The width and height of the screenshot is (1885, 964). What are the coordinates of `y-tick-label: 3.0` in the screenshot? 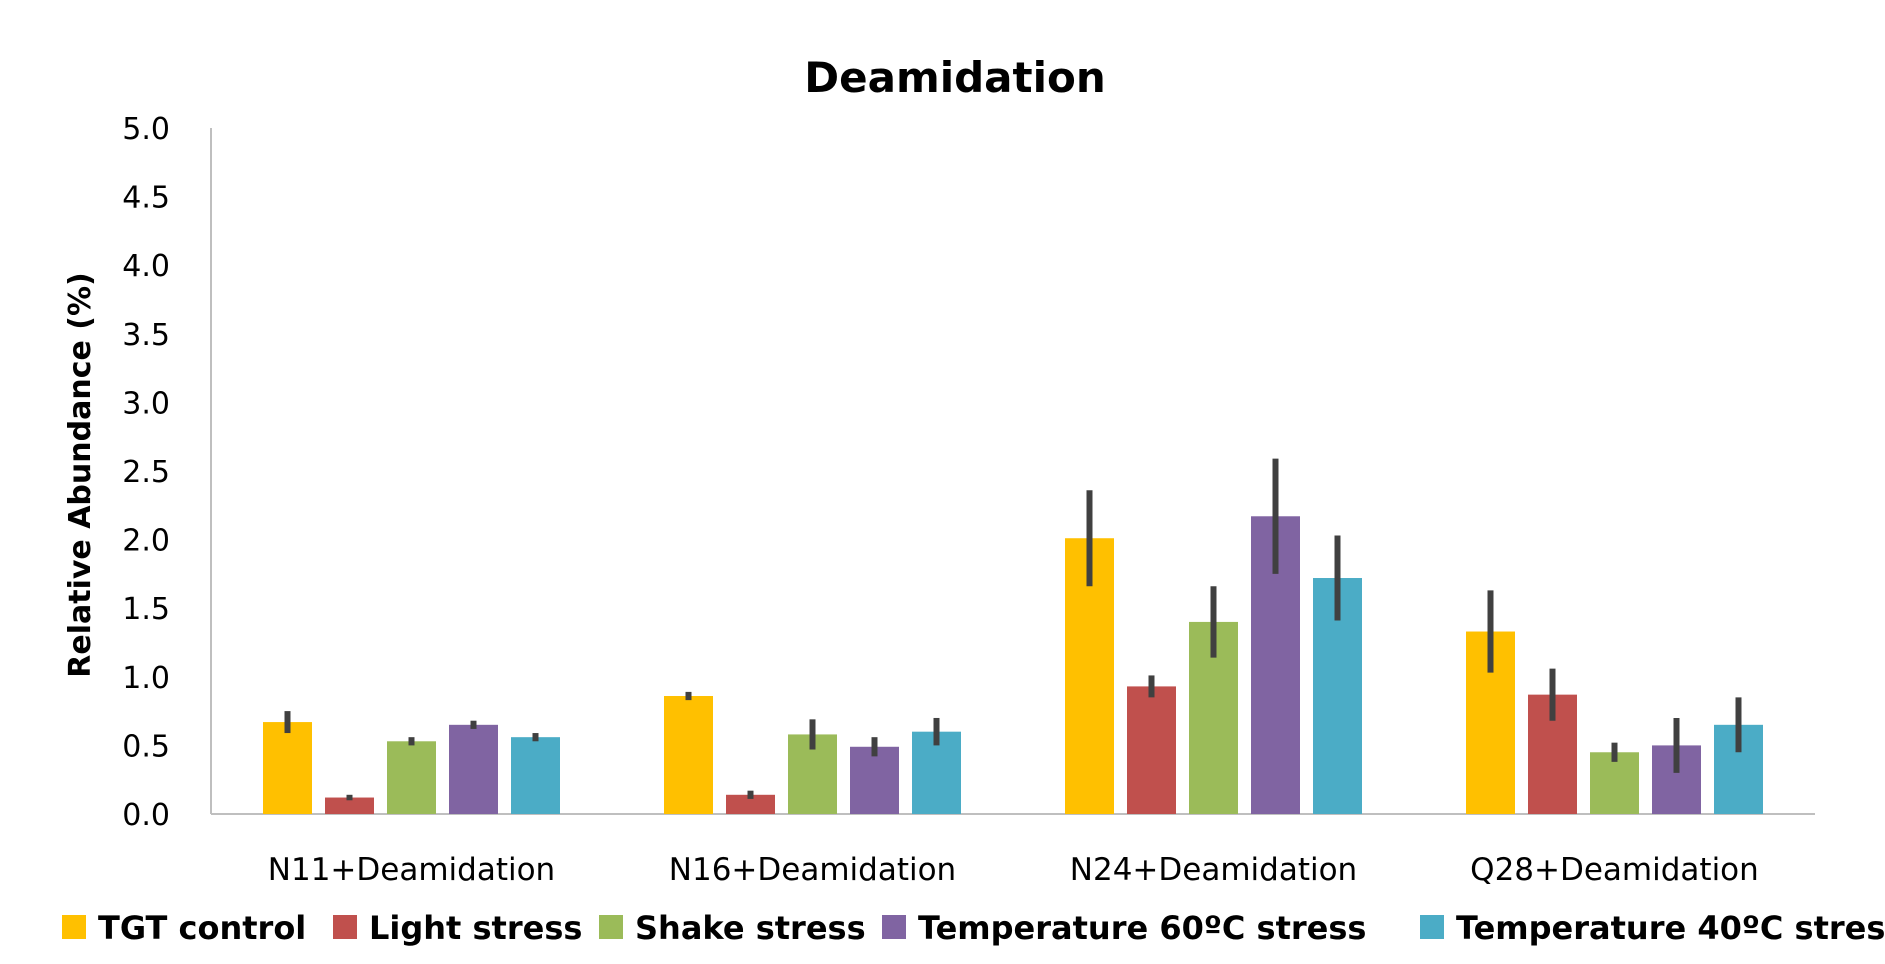 It's located at (146, 403).